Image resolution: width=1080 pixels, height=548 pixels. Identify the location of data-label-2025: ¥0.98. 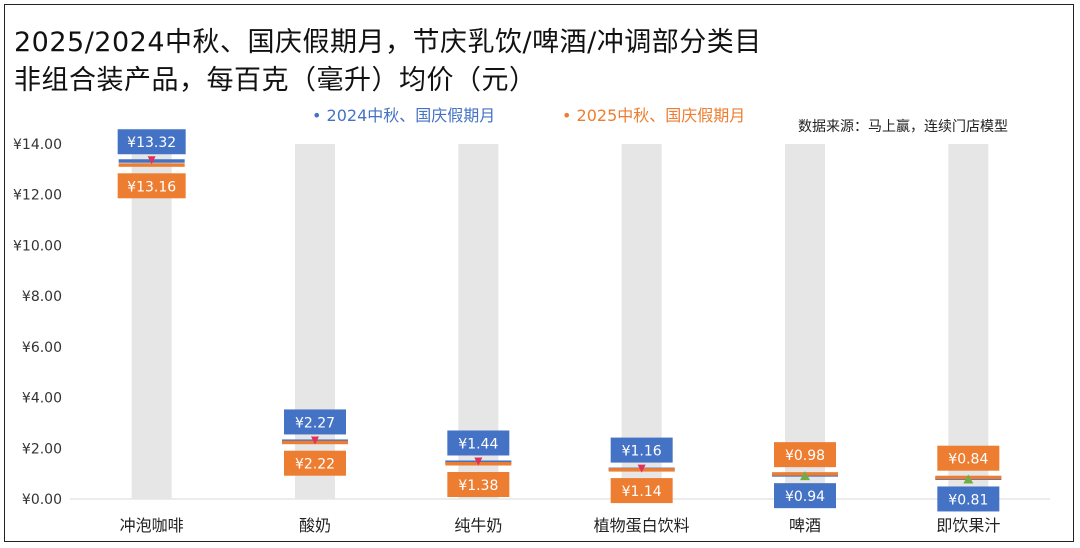
(805, 456).